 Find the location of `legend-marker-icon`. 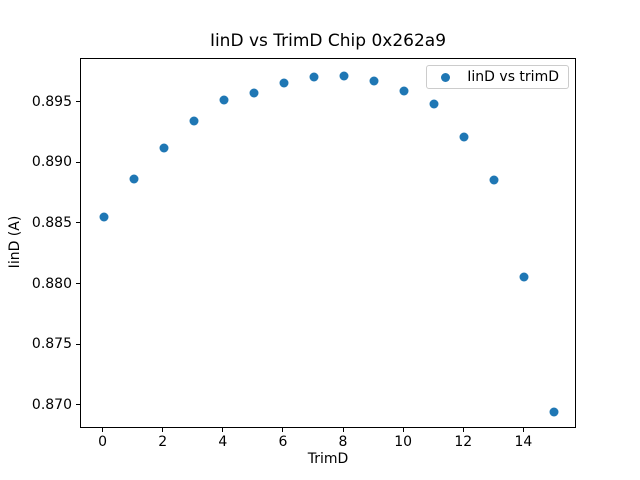

legend-marker-icon is located at coordinates (446, 77).